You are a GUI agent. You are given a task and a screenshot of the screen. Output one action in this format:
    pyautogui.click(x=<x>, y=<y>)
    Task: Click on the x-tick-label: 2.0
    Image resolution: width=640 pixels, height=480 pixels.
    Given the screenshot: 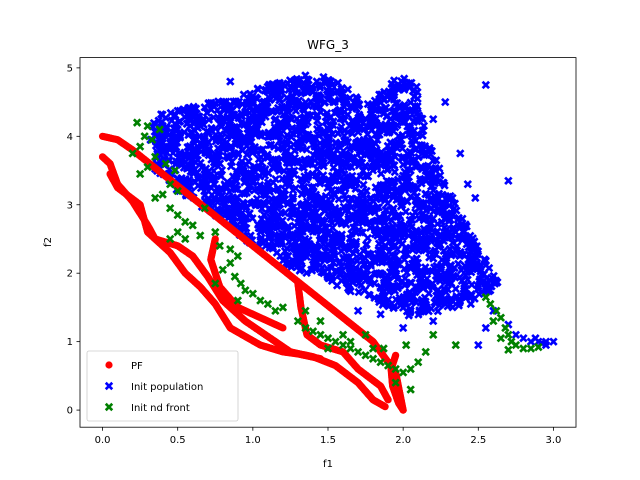 What is the action you would take?
    pyautogui.click(x=403, y=440)
    